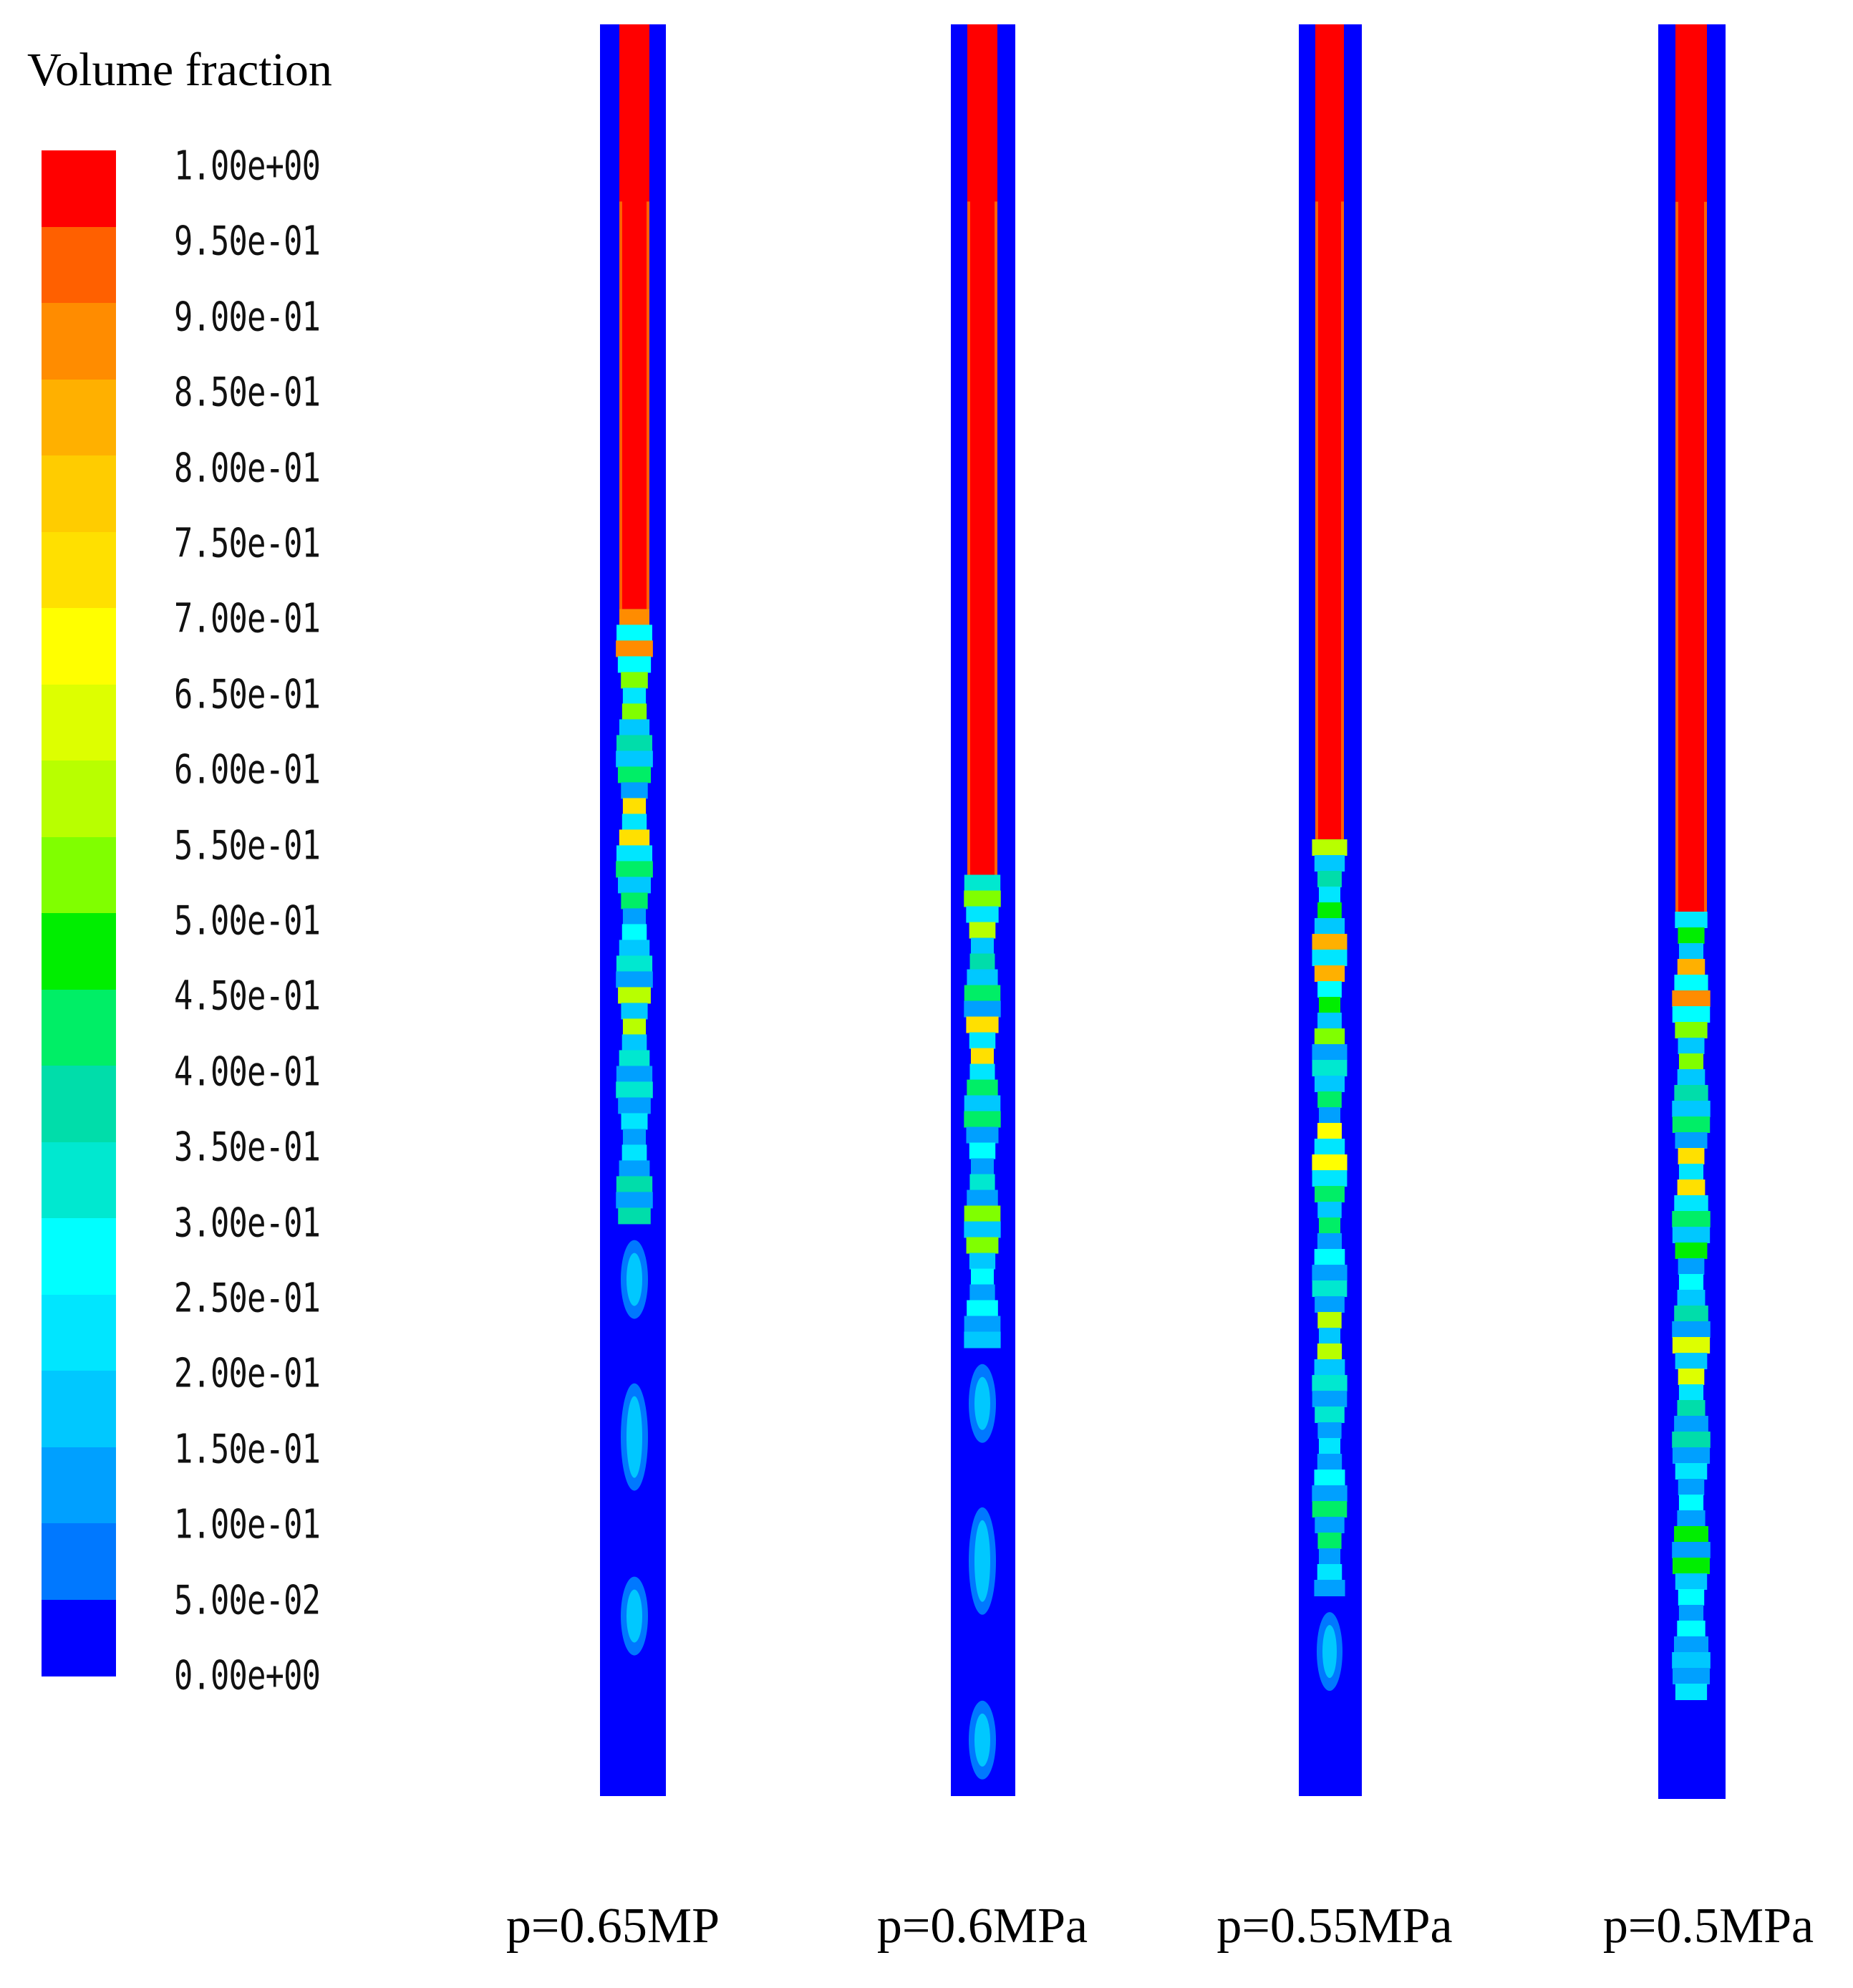 The image size is (1853, 1988). Describe the element at coordinates (248, 996) in the screenshot. I see `colorbar-tick-label: 4.50e-01` at that location.